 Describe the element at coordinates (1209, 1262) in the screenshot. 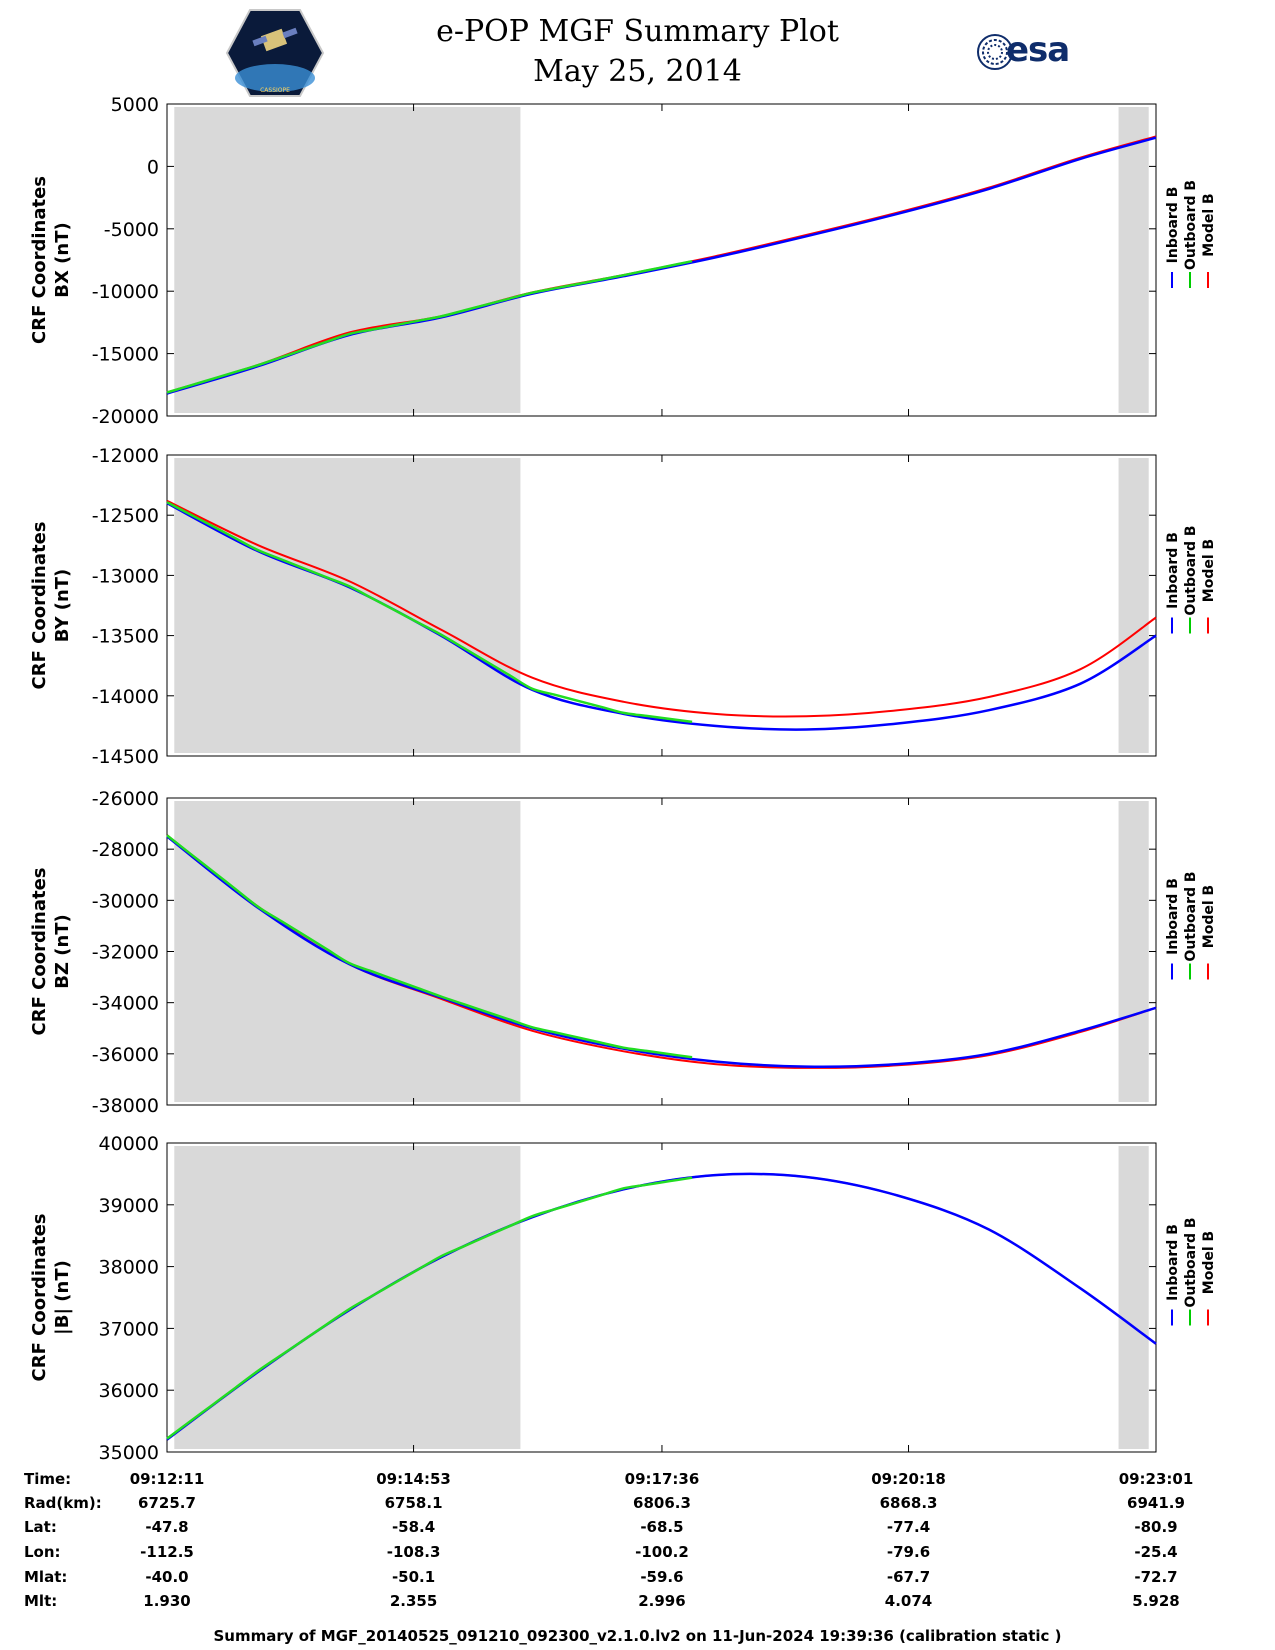

I see `legend-label-4-3: Model B` at that location.